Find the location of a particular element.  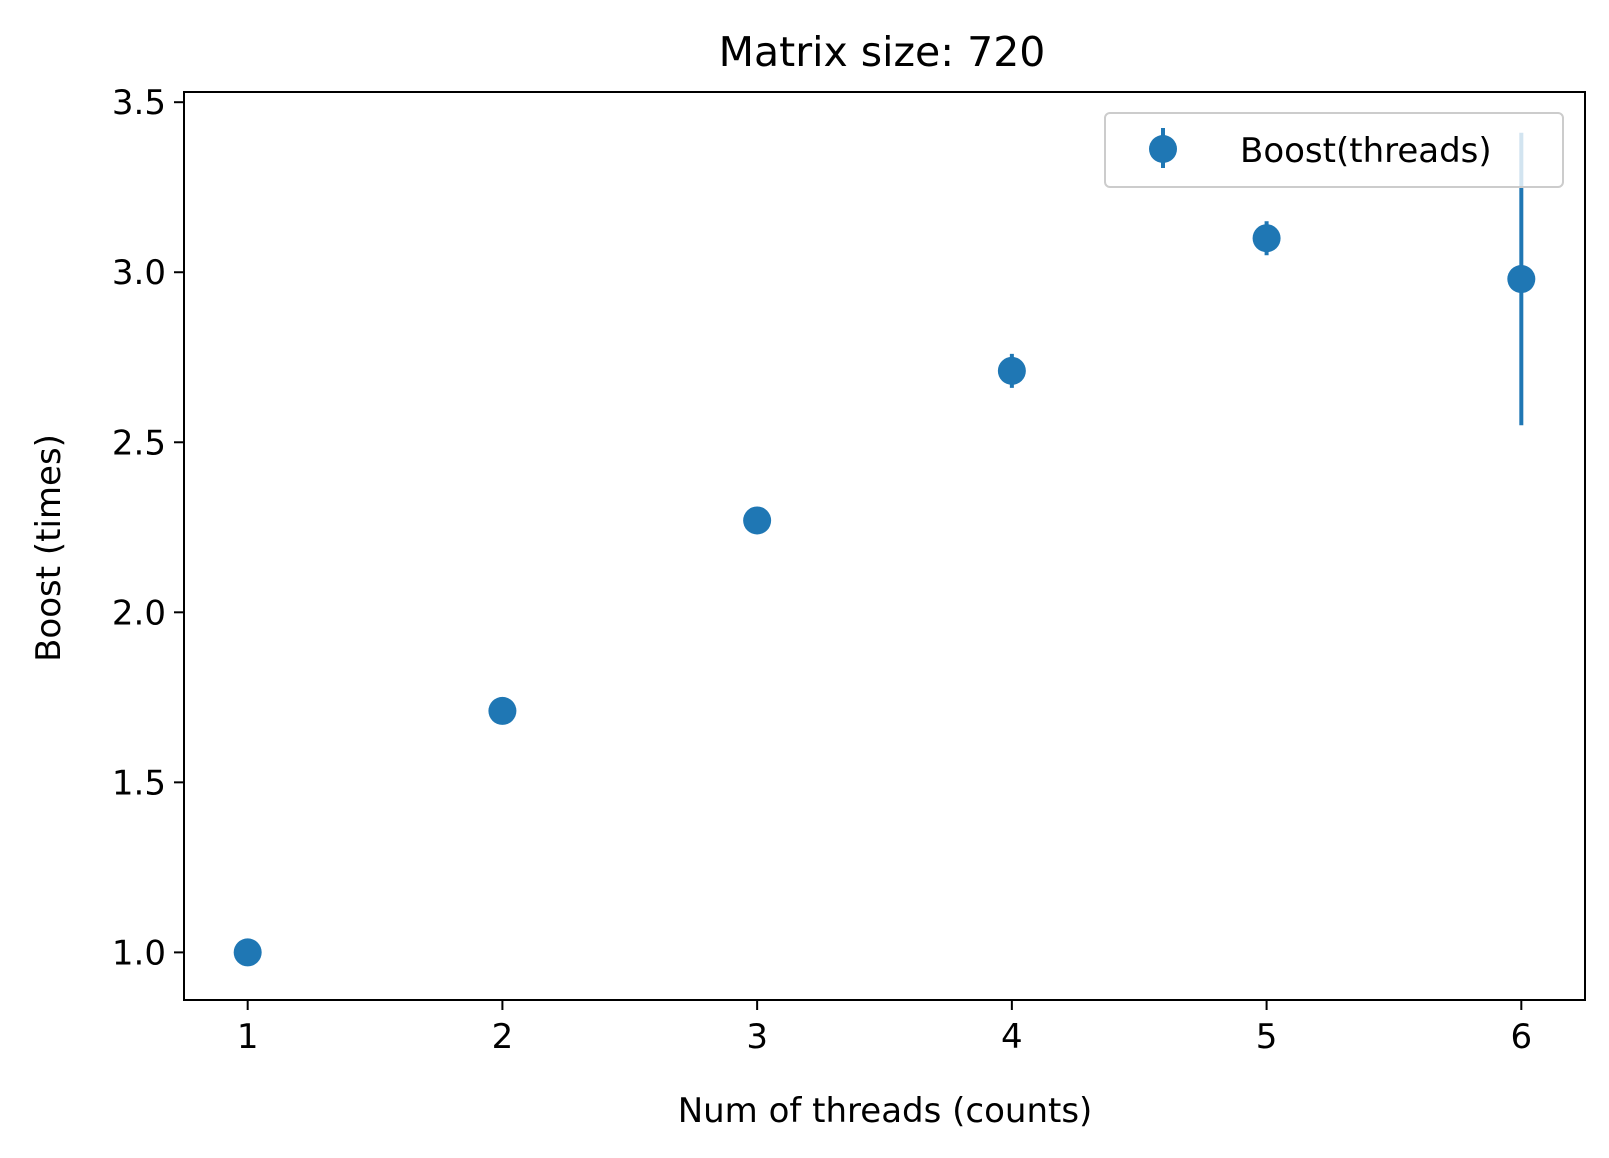

x-tick-label: 1 is located at coordinates (248, 1037).